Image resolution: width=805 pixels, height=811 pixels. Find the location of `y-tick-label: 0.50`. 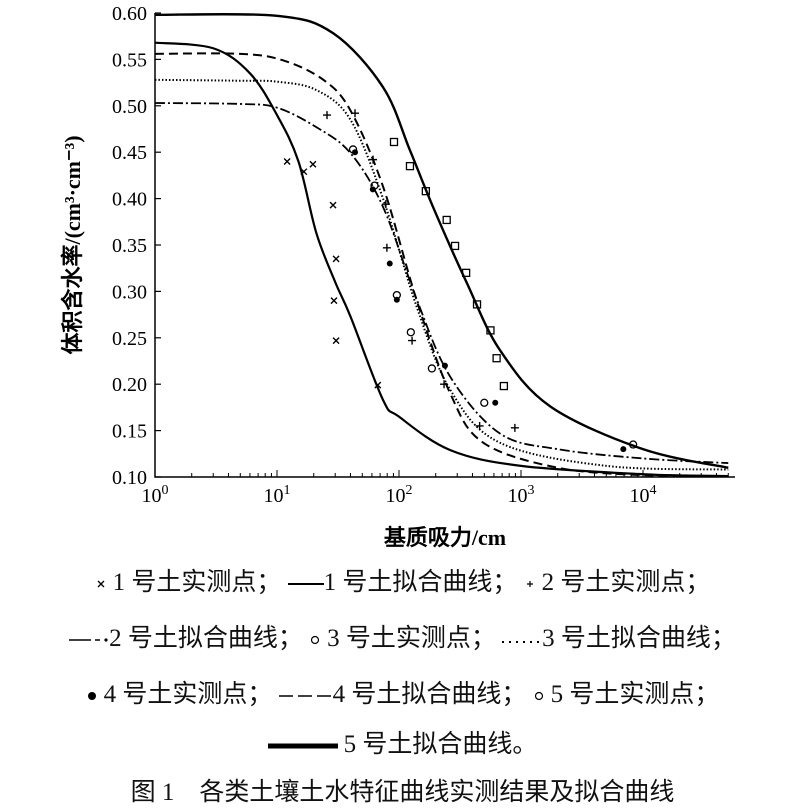

y-tick-label: 0.50 is located at coordinates (129, 107).